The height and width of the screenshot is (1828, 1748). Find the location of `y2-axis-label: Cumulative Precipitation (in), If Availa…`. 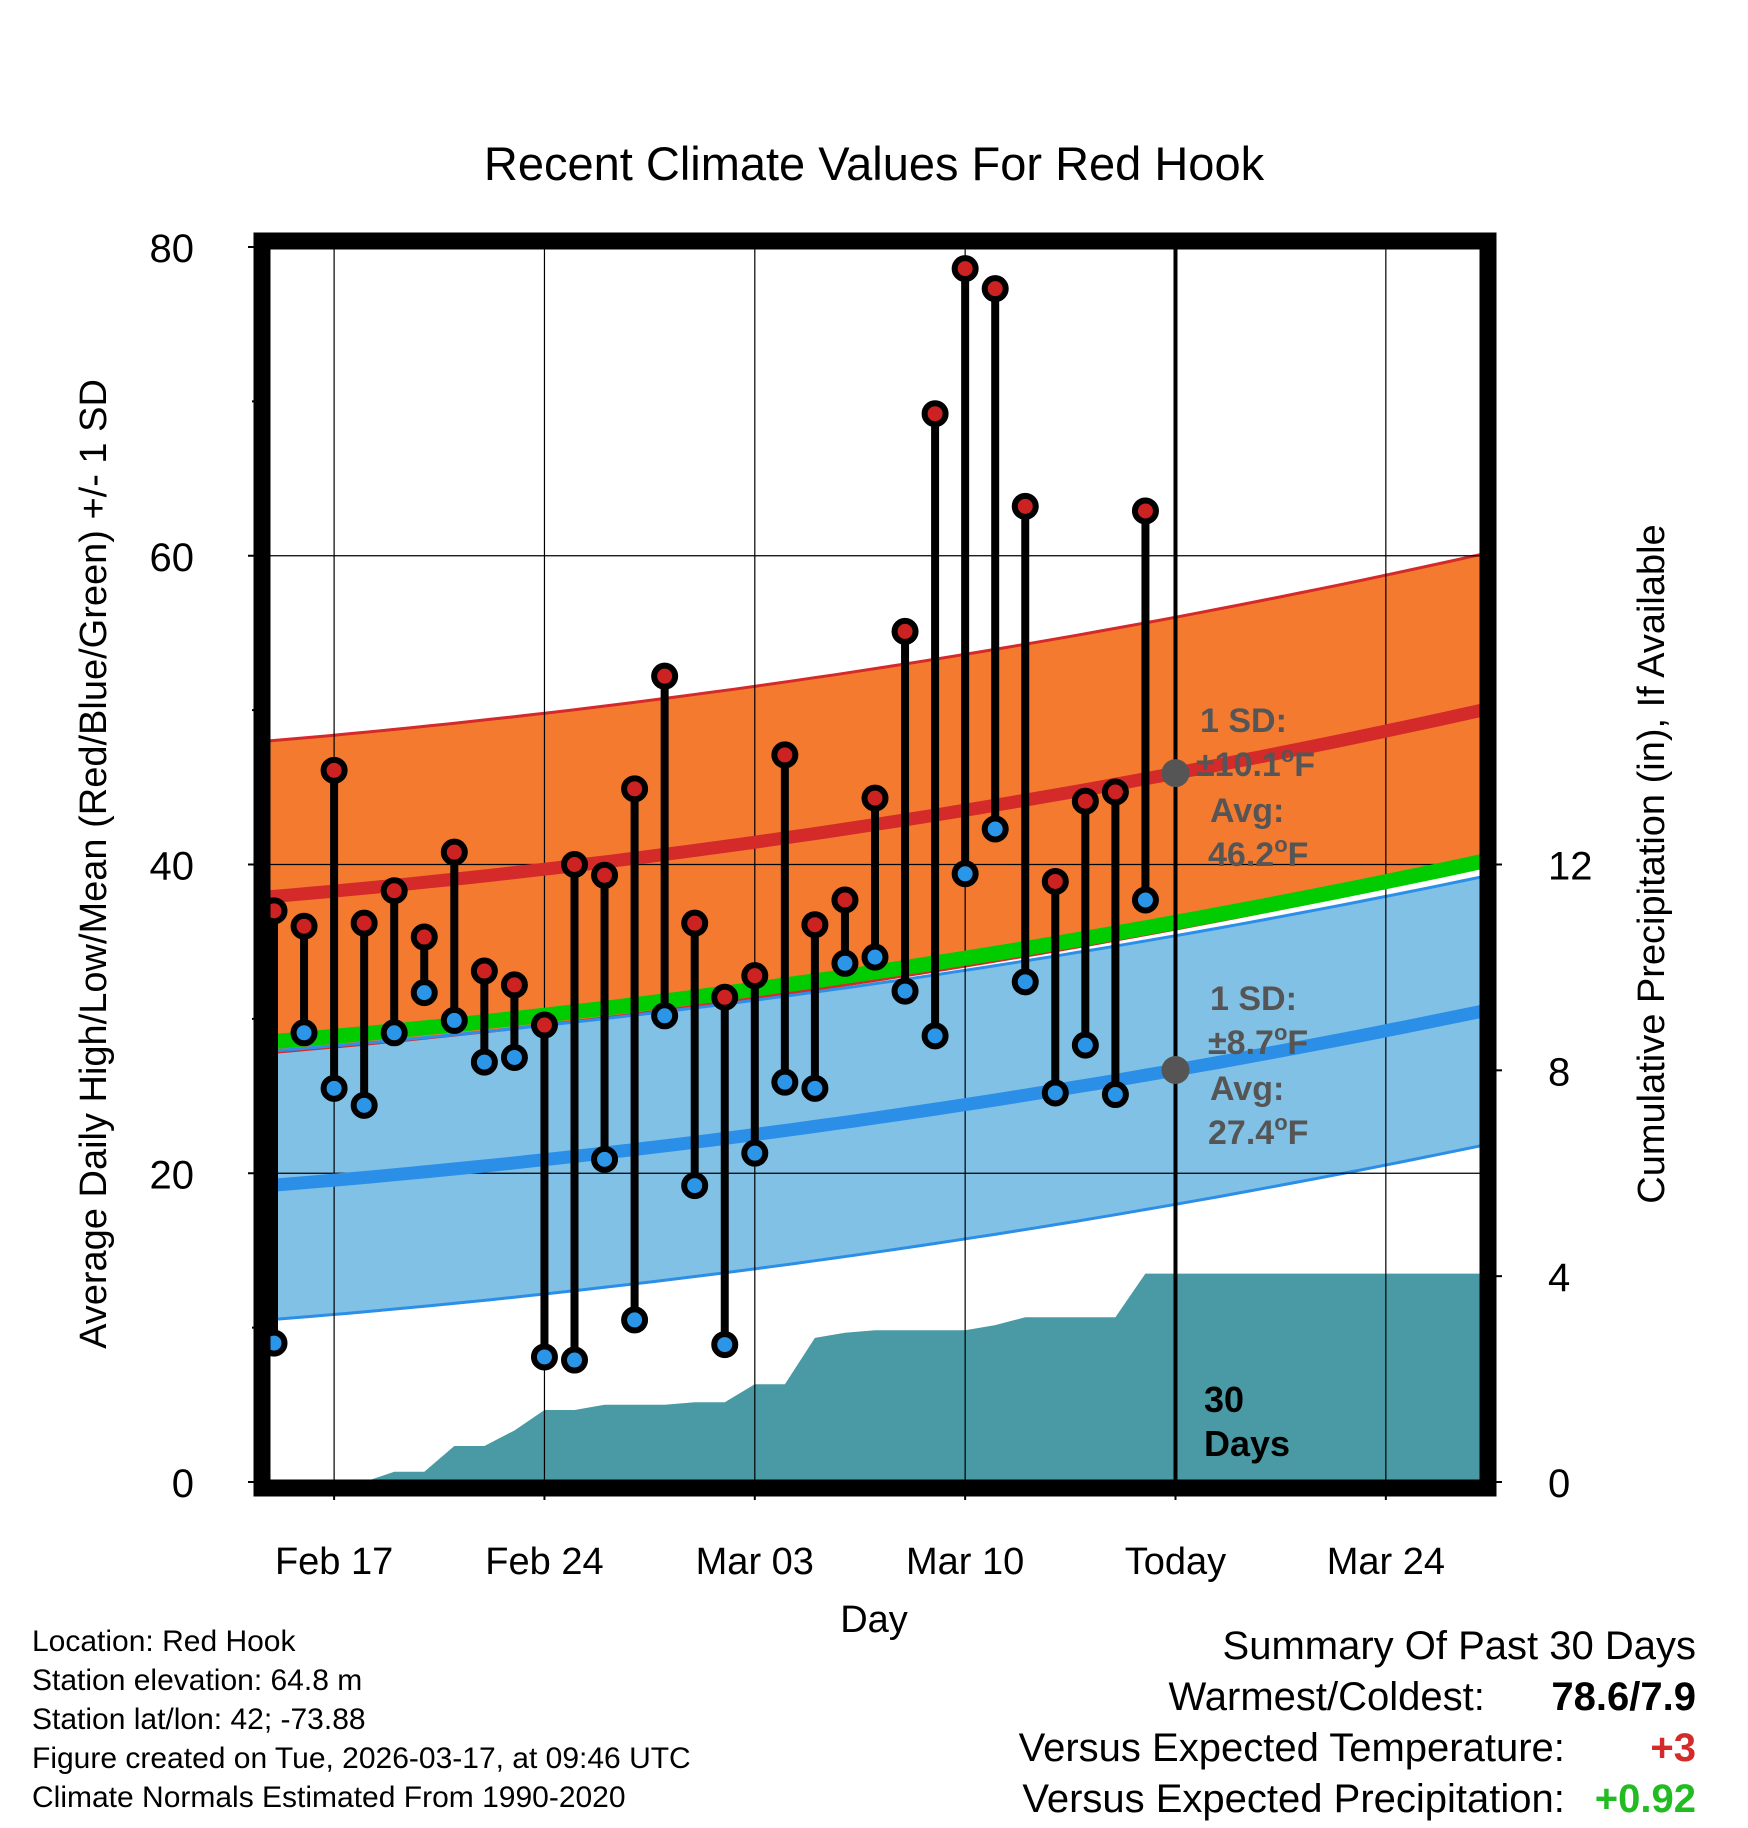

y2-axis-label: Cumulative Precipitation (in), If Availa… is located at coordinates (1652, 863).